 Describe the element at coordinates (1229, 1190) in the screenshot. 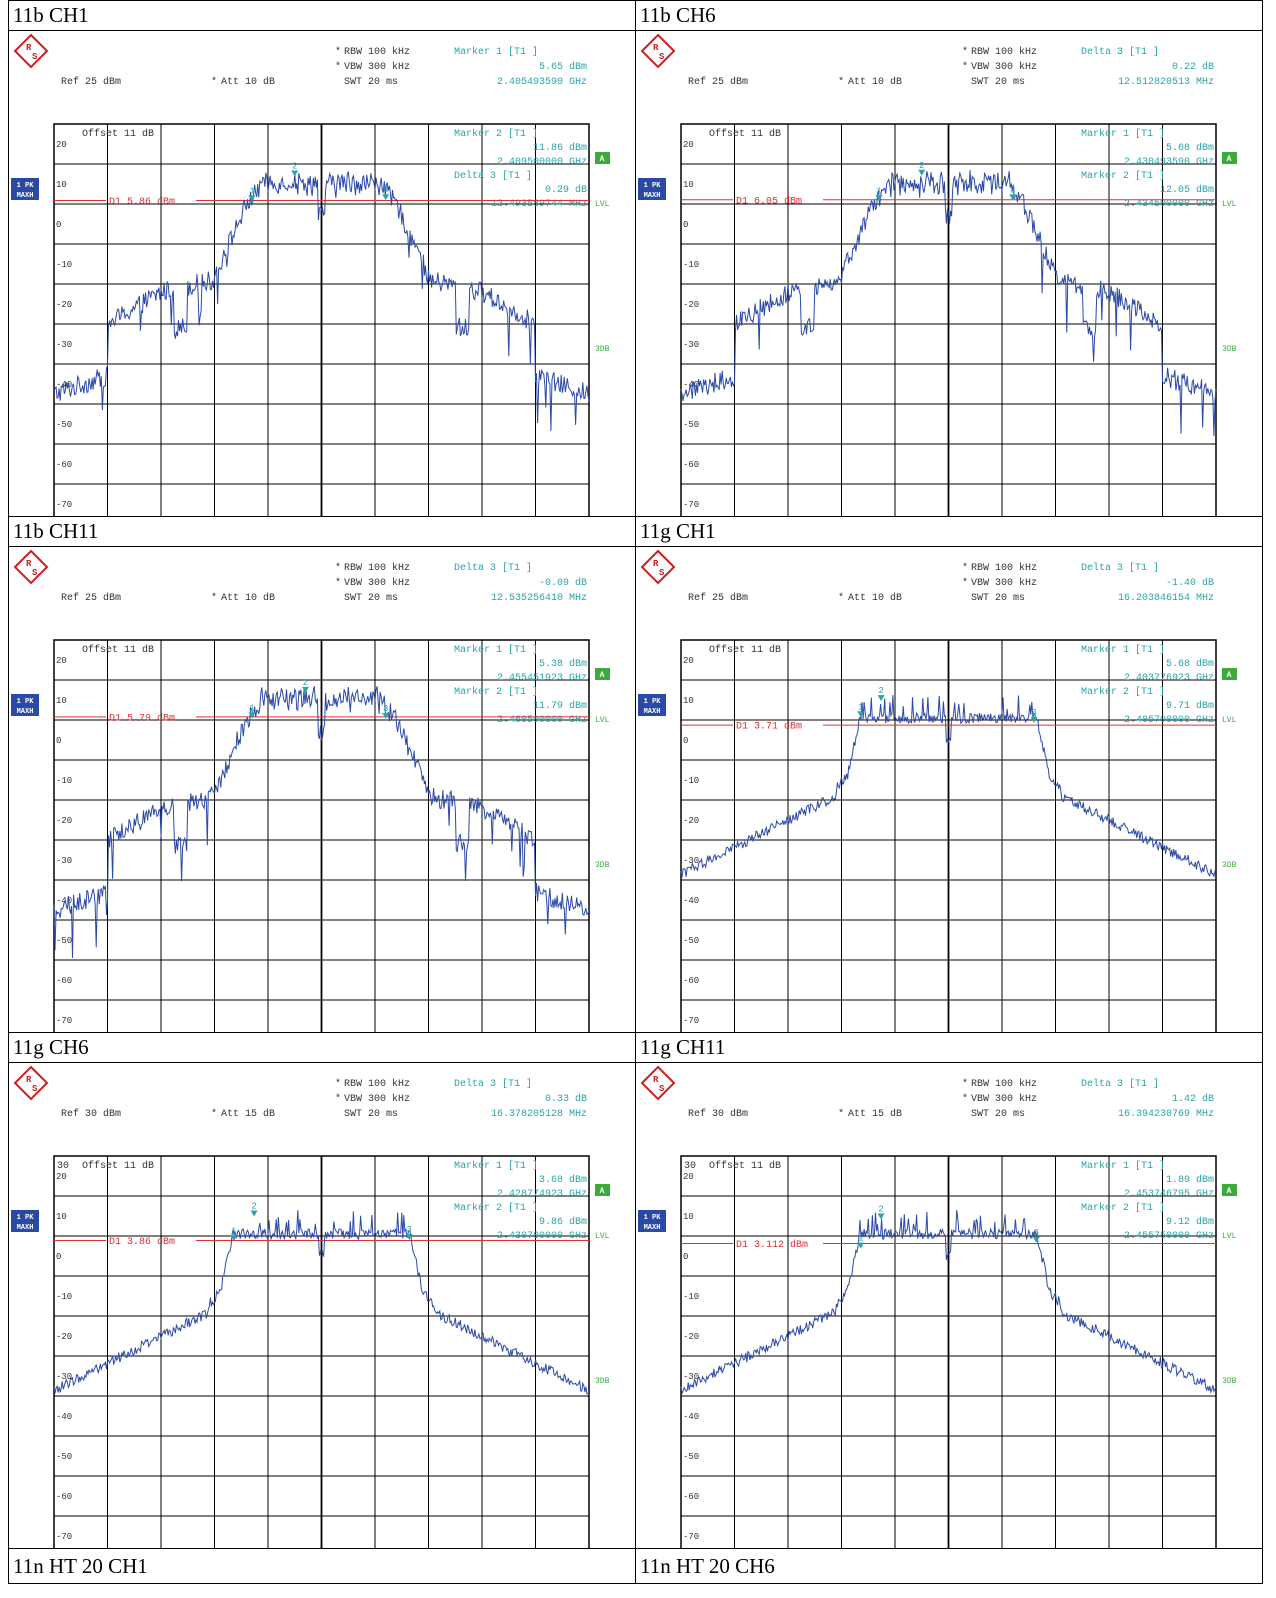

I see `a-indicator-box` at that location.